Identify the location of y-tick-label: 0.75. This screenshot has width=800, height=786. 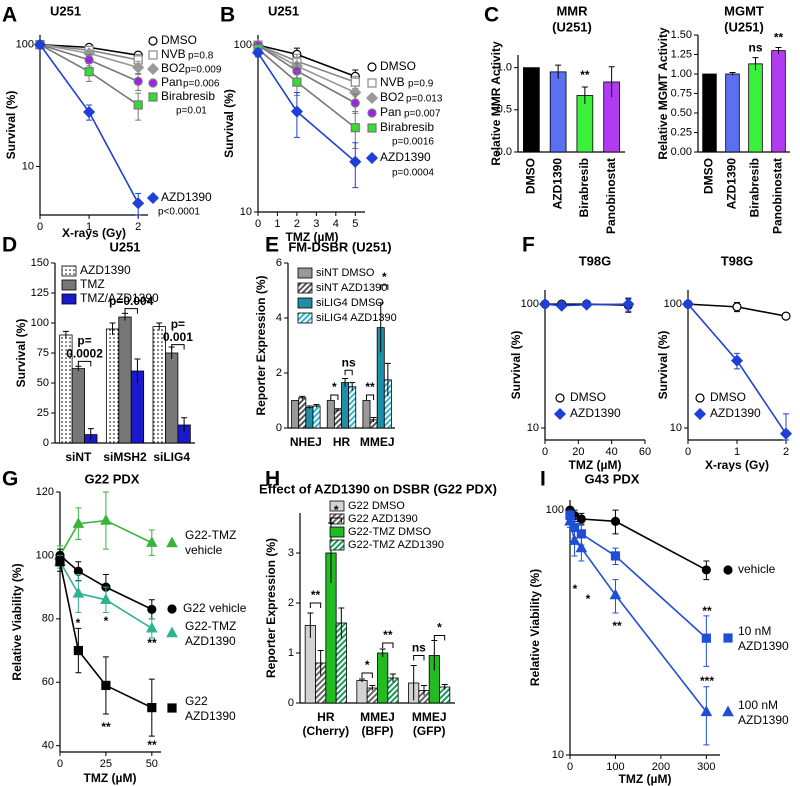
(681, 93).